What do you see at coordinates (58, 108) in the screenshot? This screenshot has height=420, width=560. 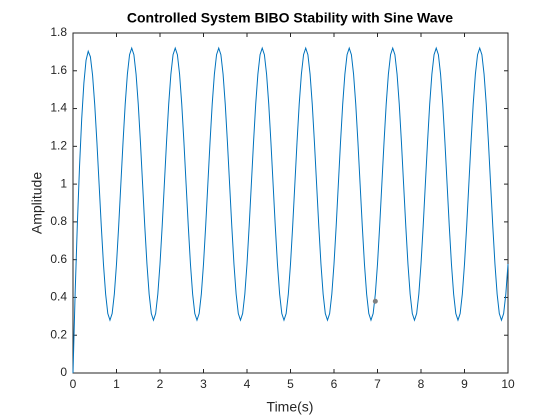 I see `y-tick-label: 1.4` at bounding box center [58, 108].